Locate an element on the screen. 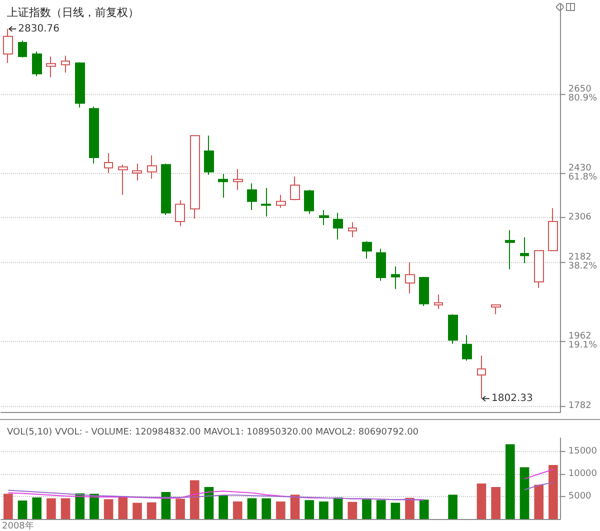  y-tick-label: 2306 is located at coordinates (580, 217).